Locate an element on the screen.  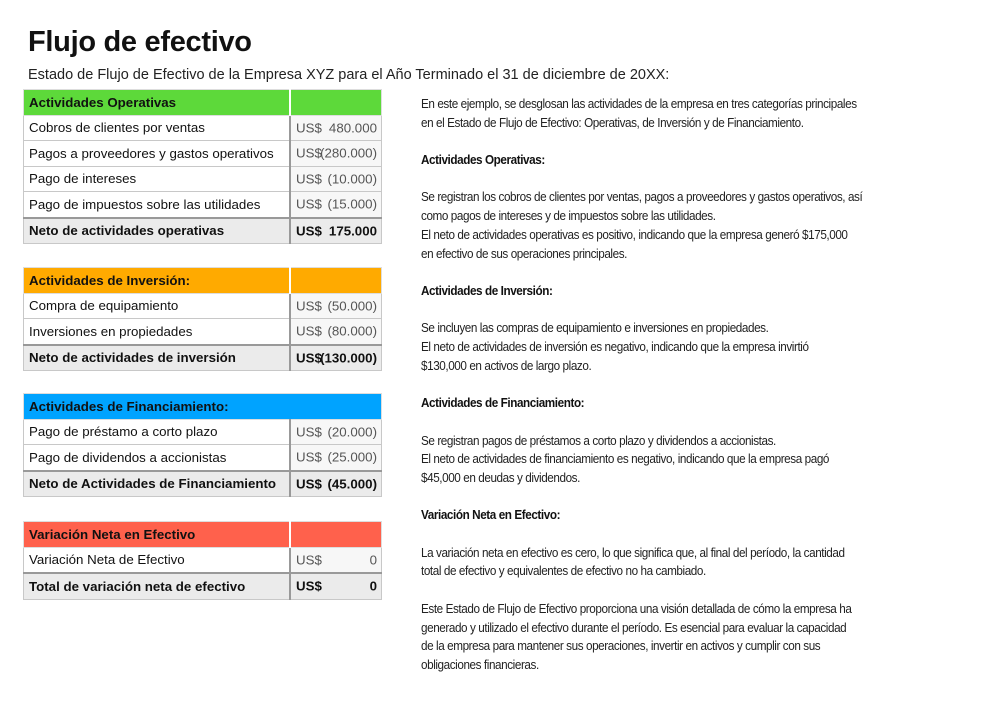
amount-value: (280.000) is located at coordinates (348, 153).